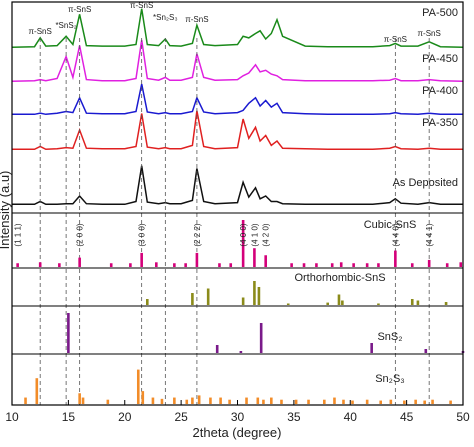 The width and height of the screenshot is (474, 447). What do you see at coordinates (390, 379) in the screenshot?
I see `pattern-label: Sn₂S₃` at bounding box center [390, 379].